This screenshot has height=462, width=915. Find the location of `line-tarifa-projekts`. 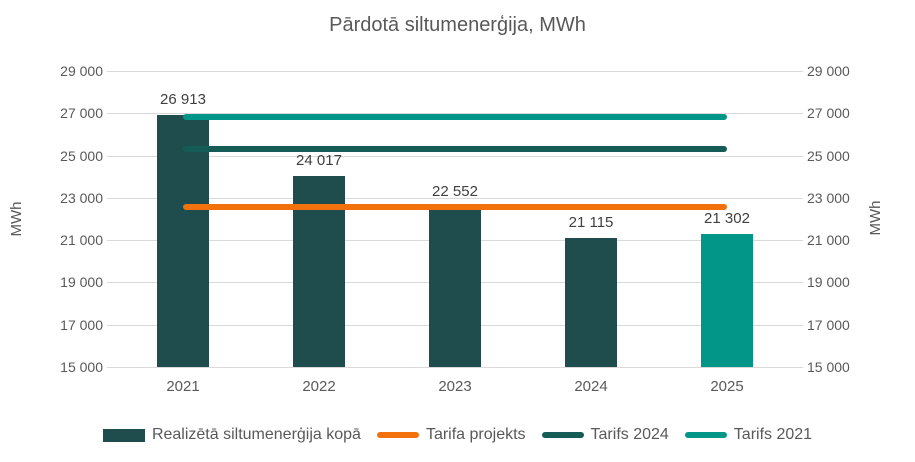

line-tarifa-projekts is located at coordinates (455, 207).